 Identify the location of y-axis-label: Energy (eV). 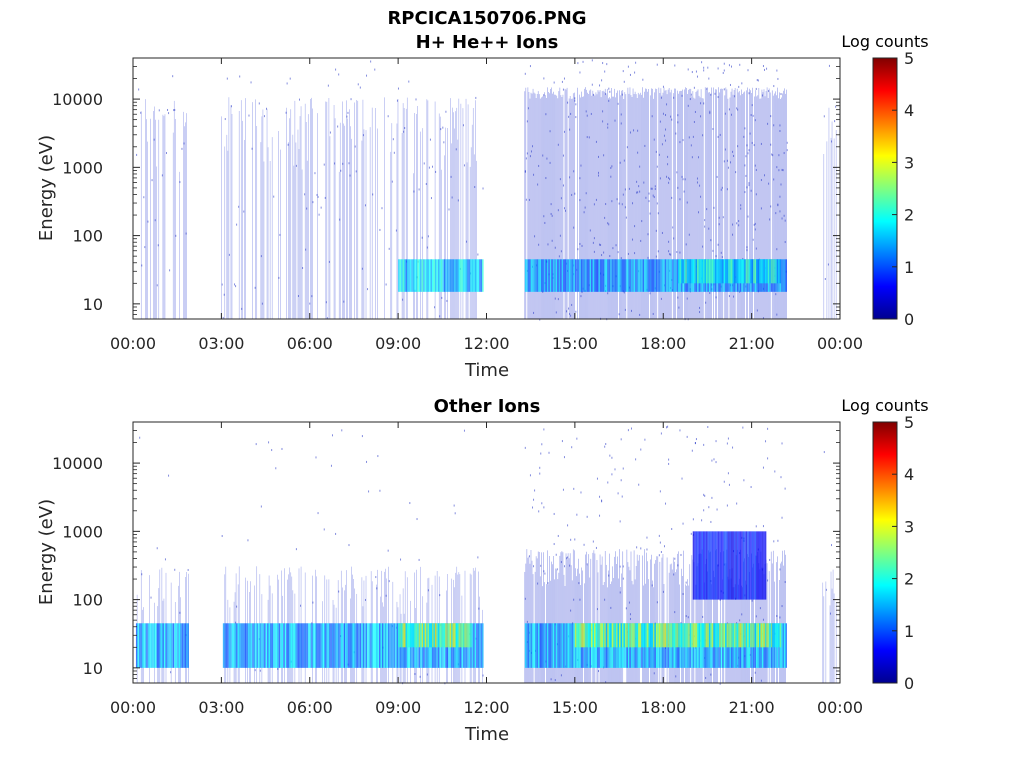
(46, 552).